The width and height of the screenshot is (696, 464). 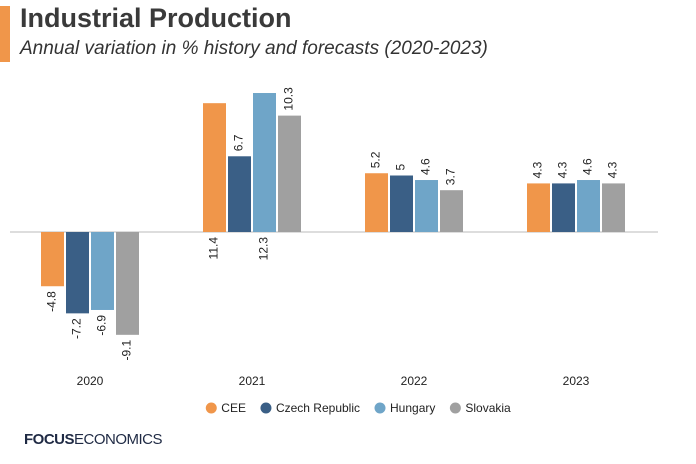 What do you see at coordinates (52, 301) in the screenshot?
I see `value-label: -4.8` at bounding box center [52, 301].